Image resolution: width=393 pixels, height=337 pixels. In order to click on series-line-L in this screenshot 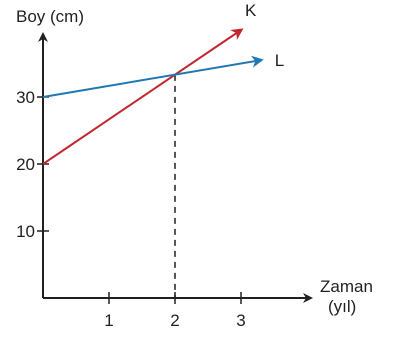, I will do `click(153, 76)`.